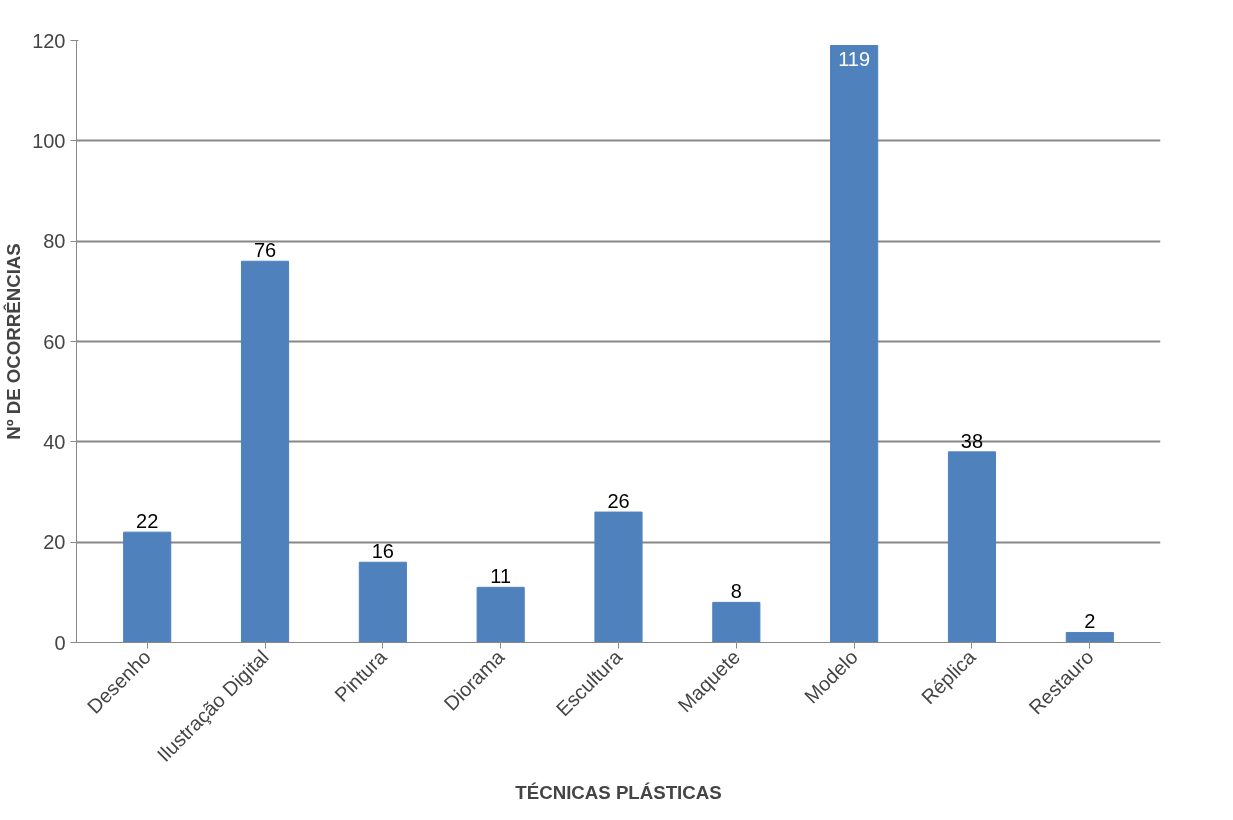 Image resolution: width=1233 pixels, height=820 pixels. I want to click on y-axis-title: Nº DE OCORRÊNCIAS, so click(14, 341).